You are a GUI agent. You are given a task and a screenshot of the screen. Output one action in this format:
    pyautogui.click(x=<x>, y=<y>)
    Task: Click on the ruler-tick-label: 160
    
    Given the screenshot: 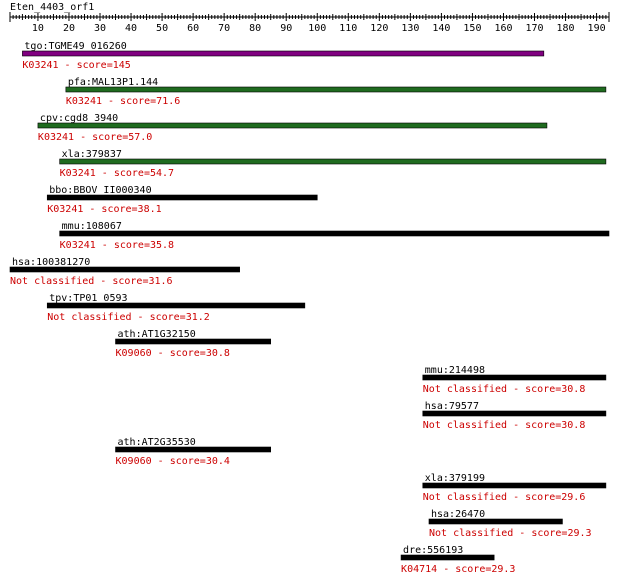 What is the action you would take?
    pyautogui.click(x=503, y=28)
    